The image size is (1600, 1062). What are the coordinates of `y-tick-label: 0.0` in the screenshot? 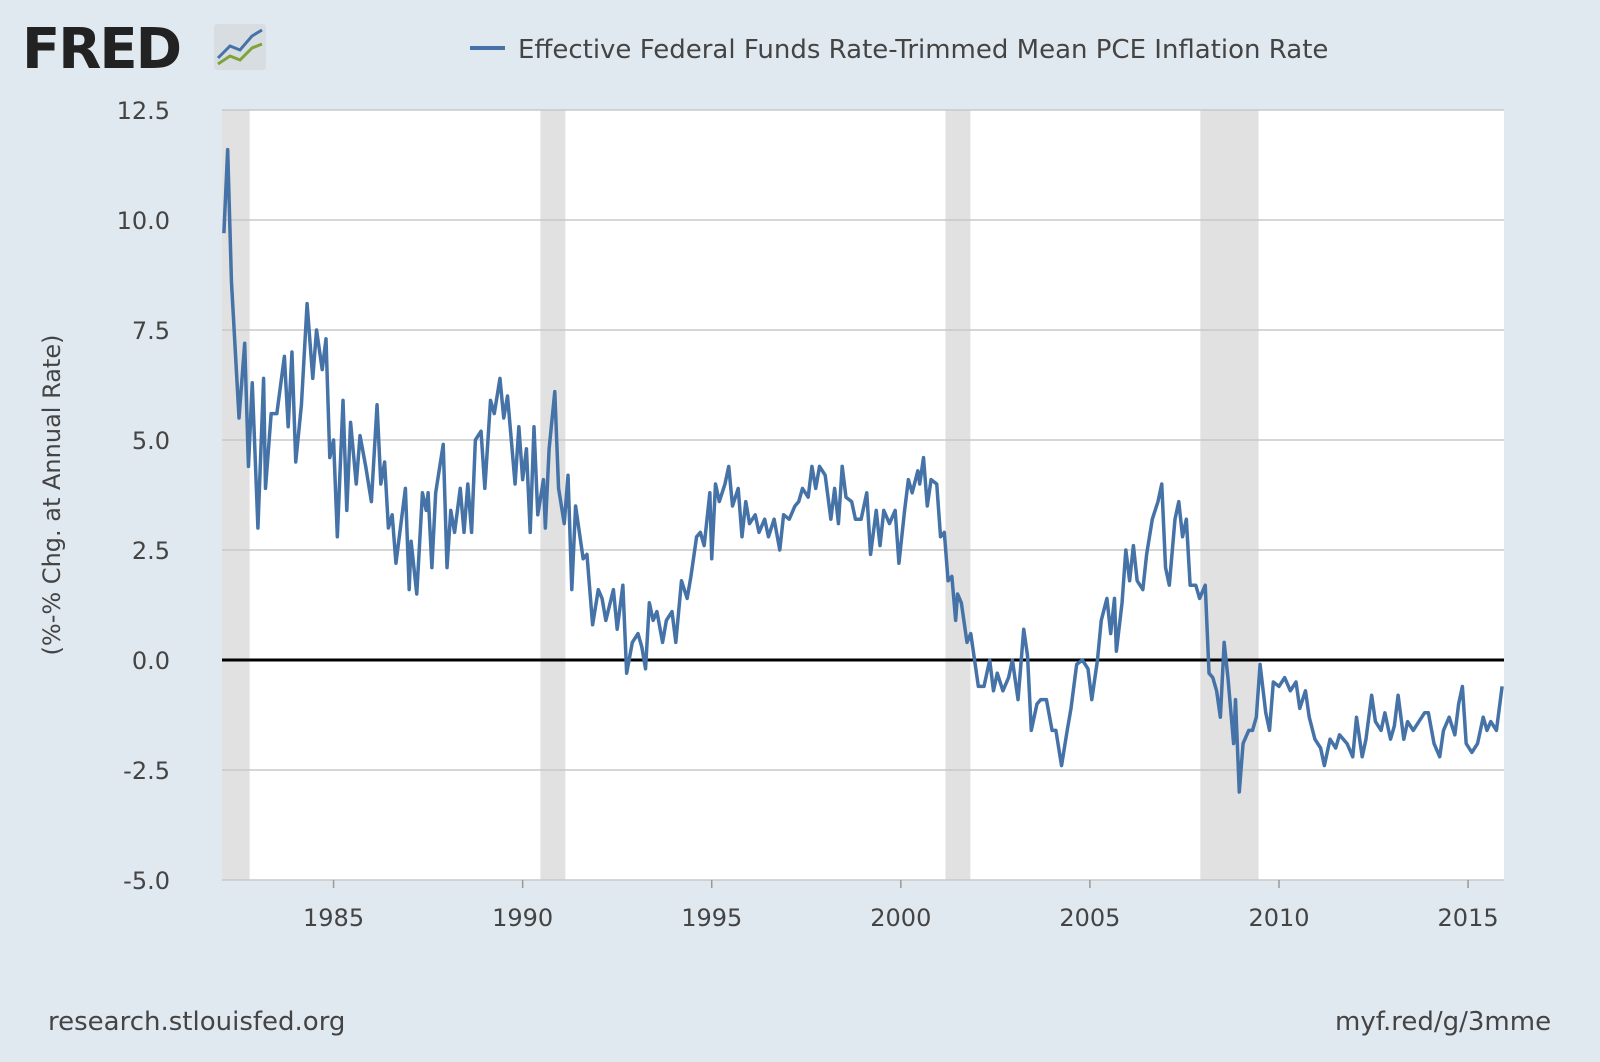 It's located at (151, 661).